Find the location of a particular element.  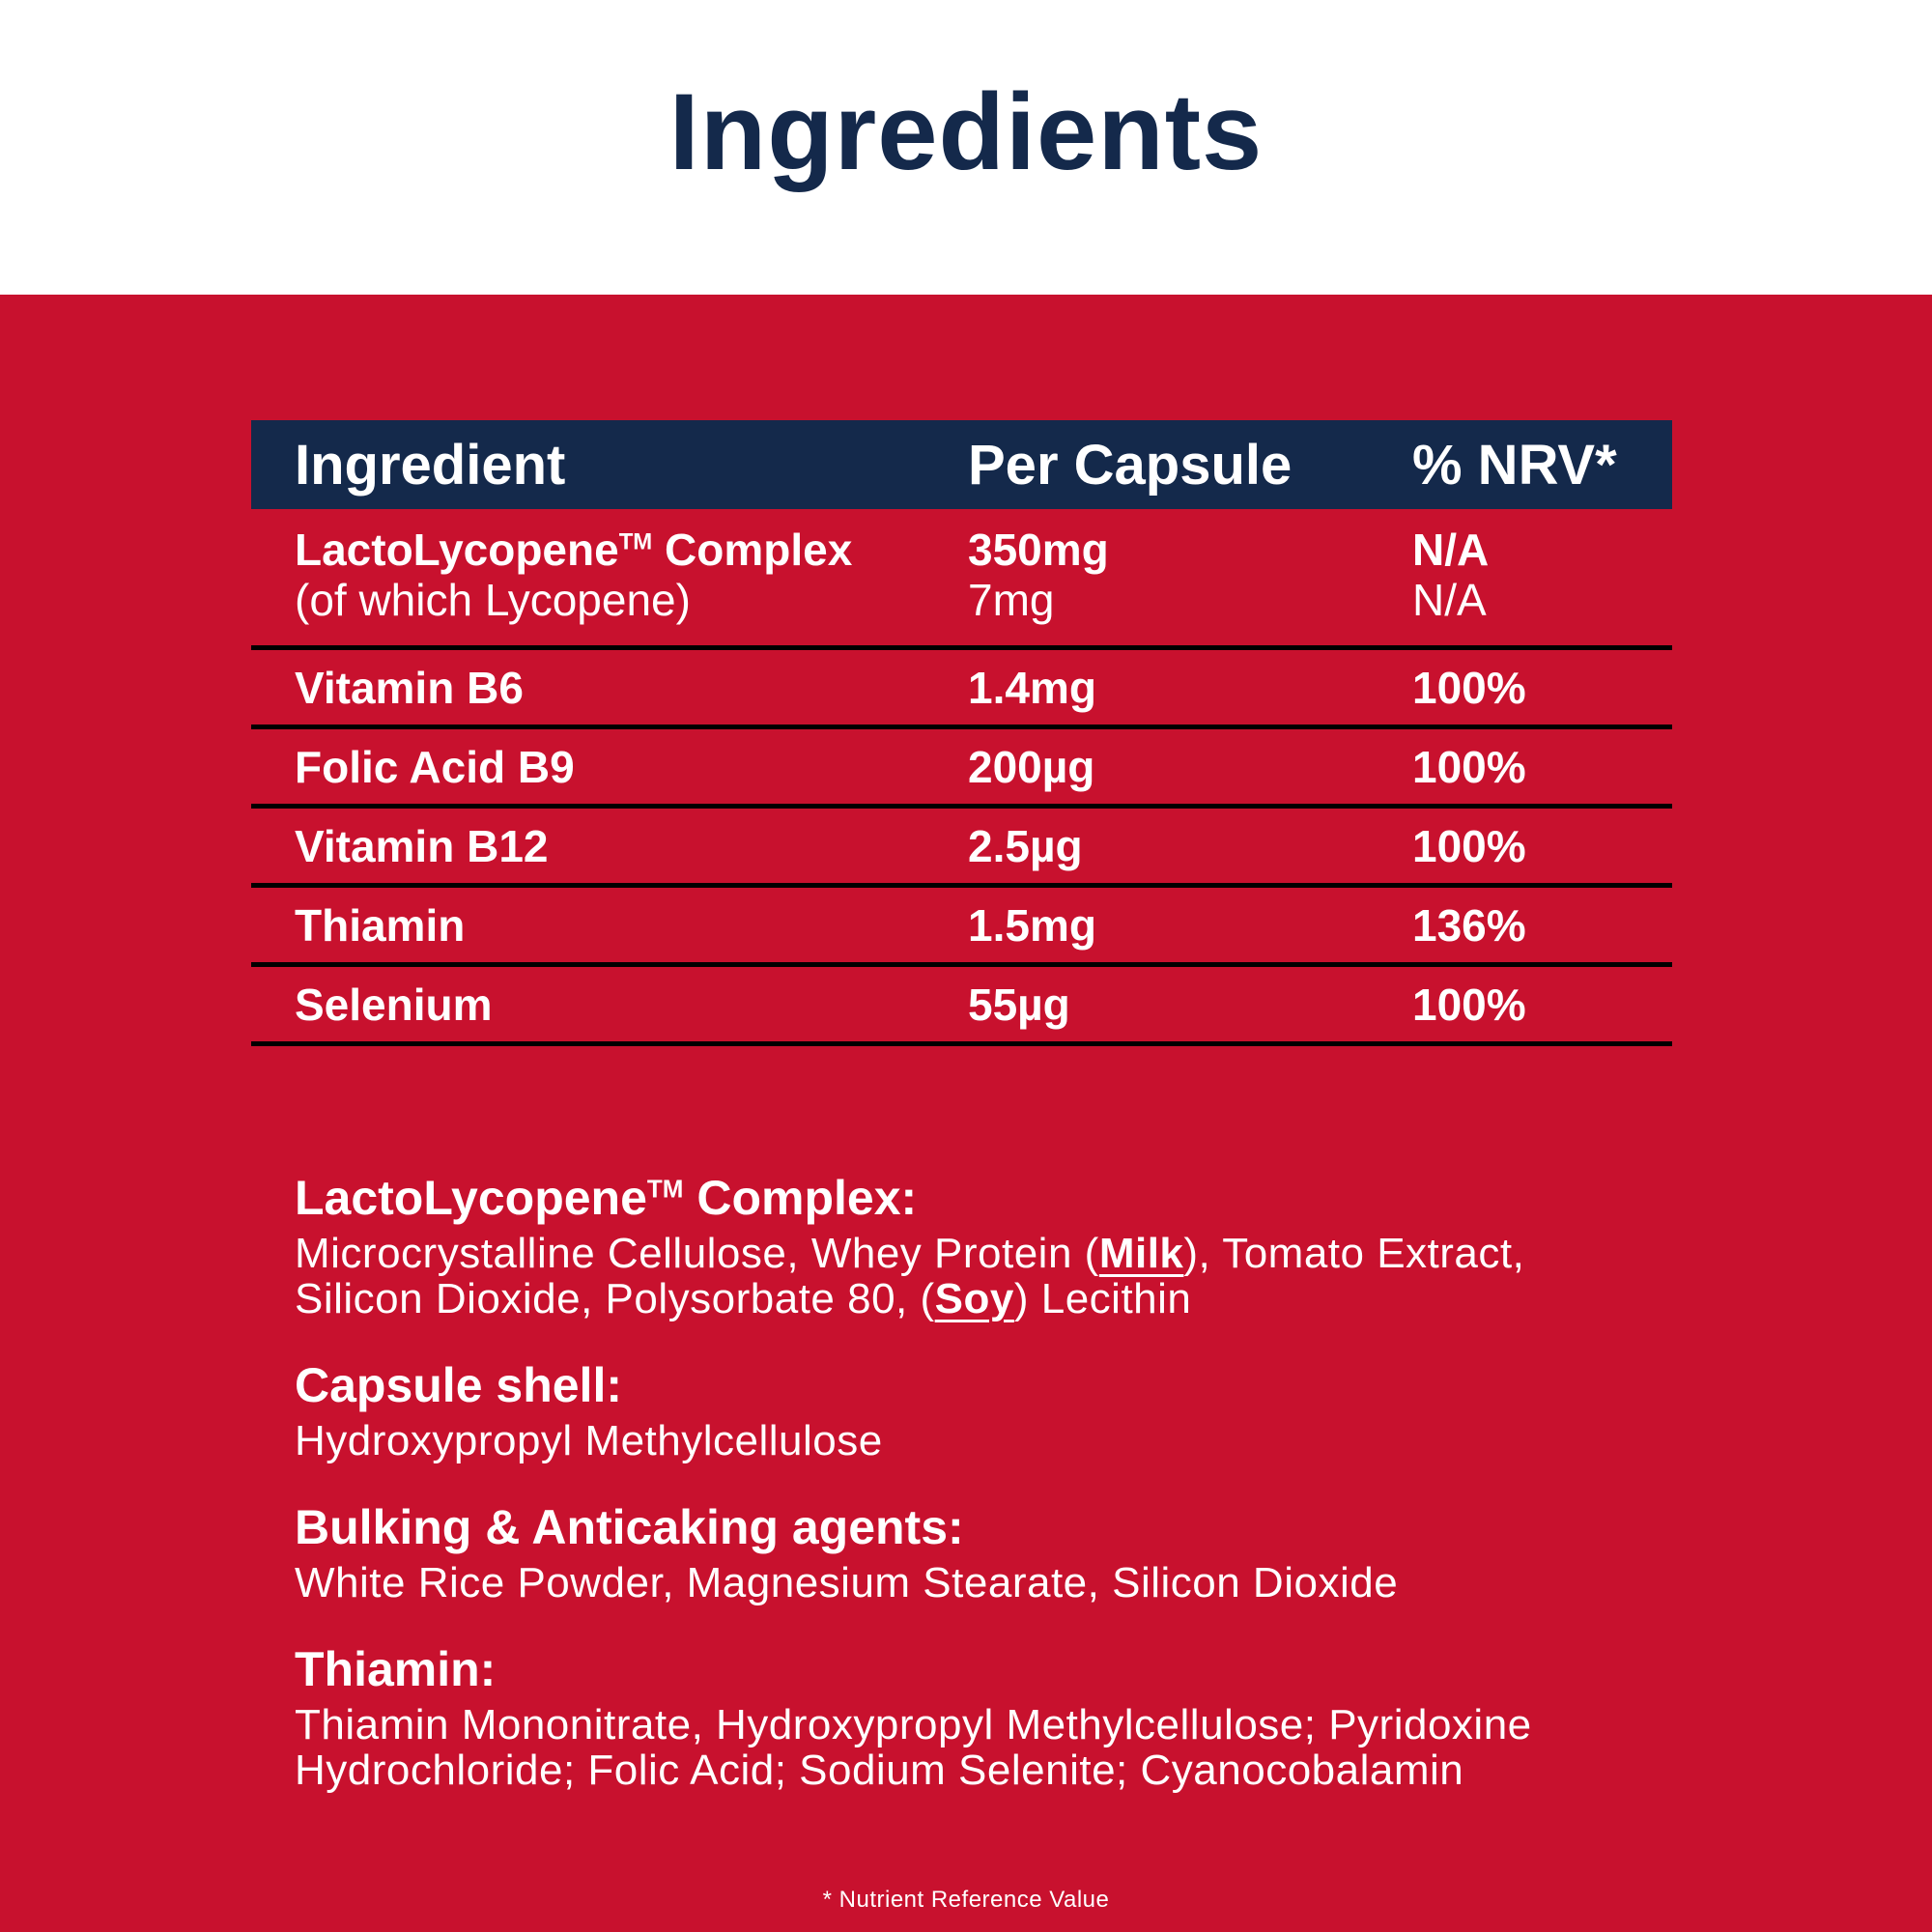

section-body: Hydroxypropyl Methylcellulose is located at coordinates (589, 1440).